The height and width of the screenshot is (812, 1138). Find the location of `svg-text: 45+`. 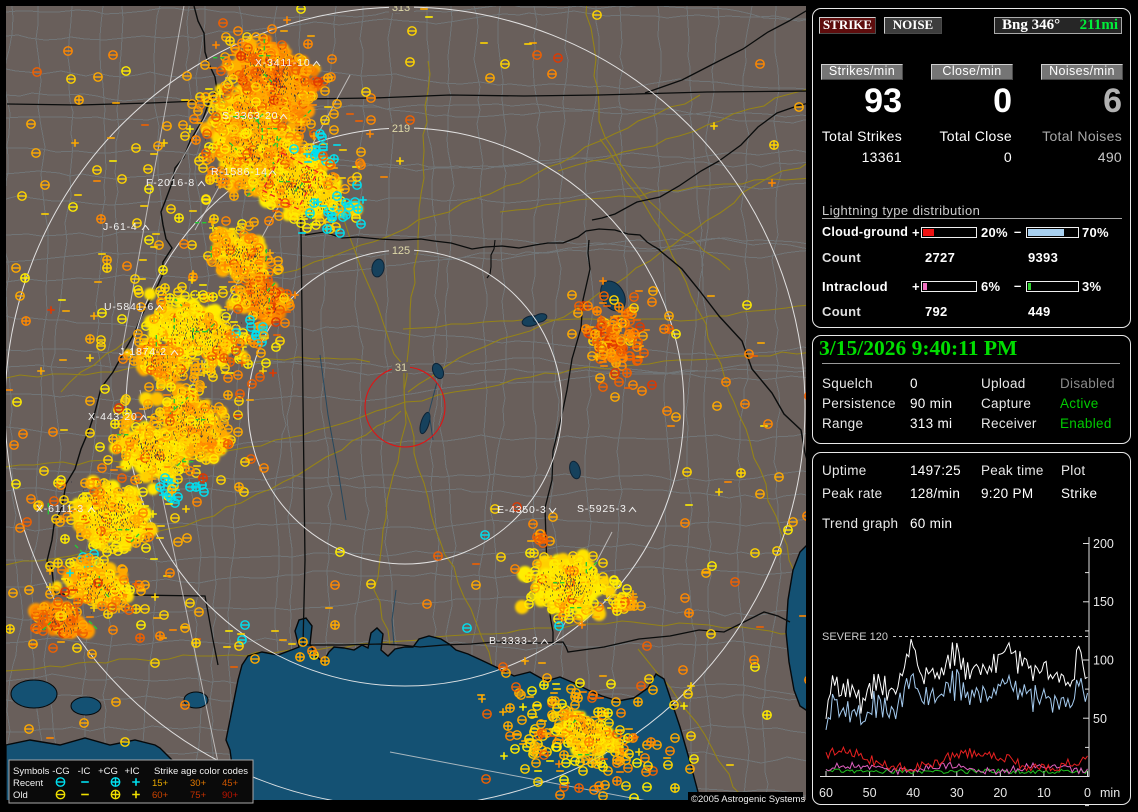

svg-text: 45+ is located at coordinates (230, 783).